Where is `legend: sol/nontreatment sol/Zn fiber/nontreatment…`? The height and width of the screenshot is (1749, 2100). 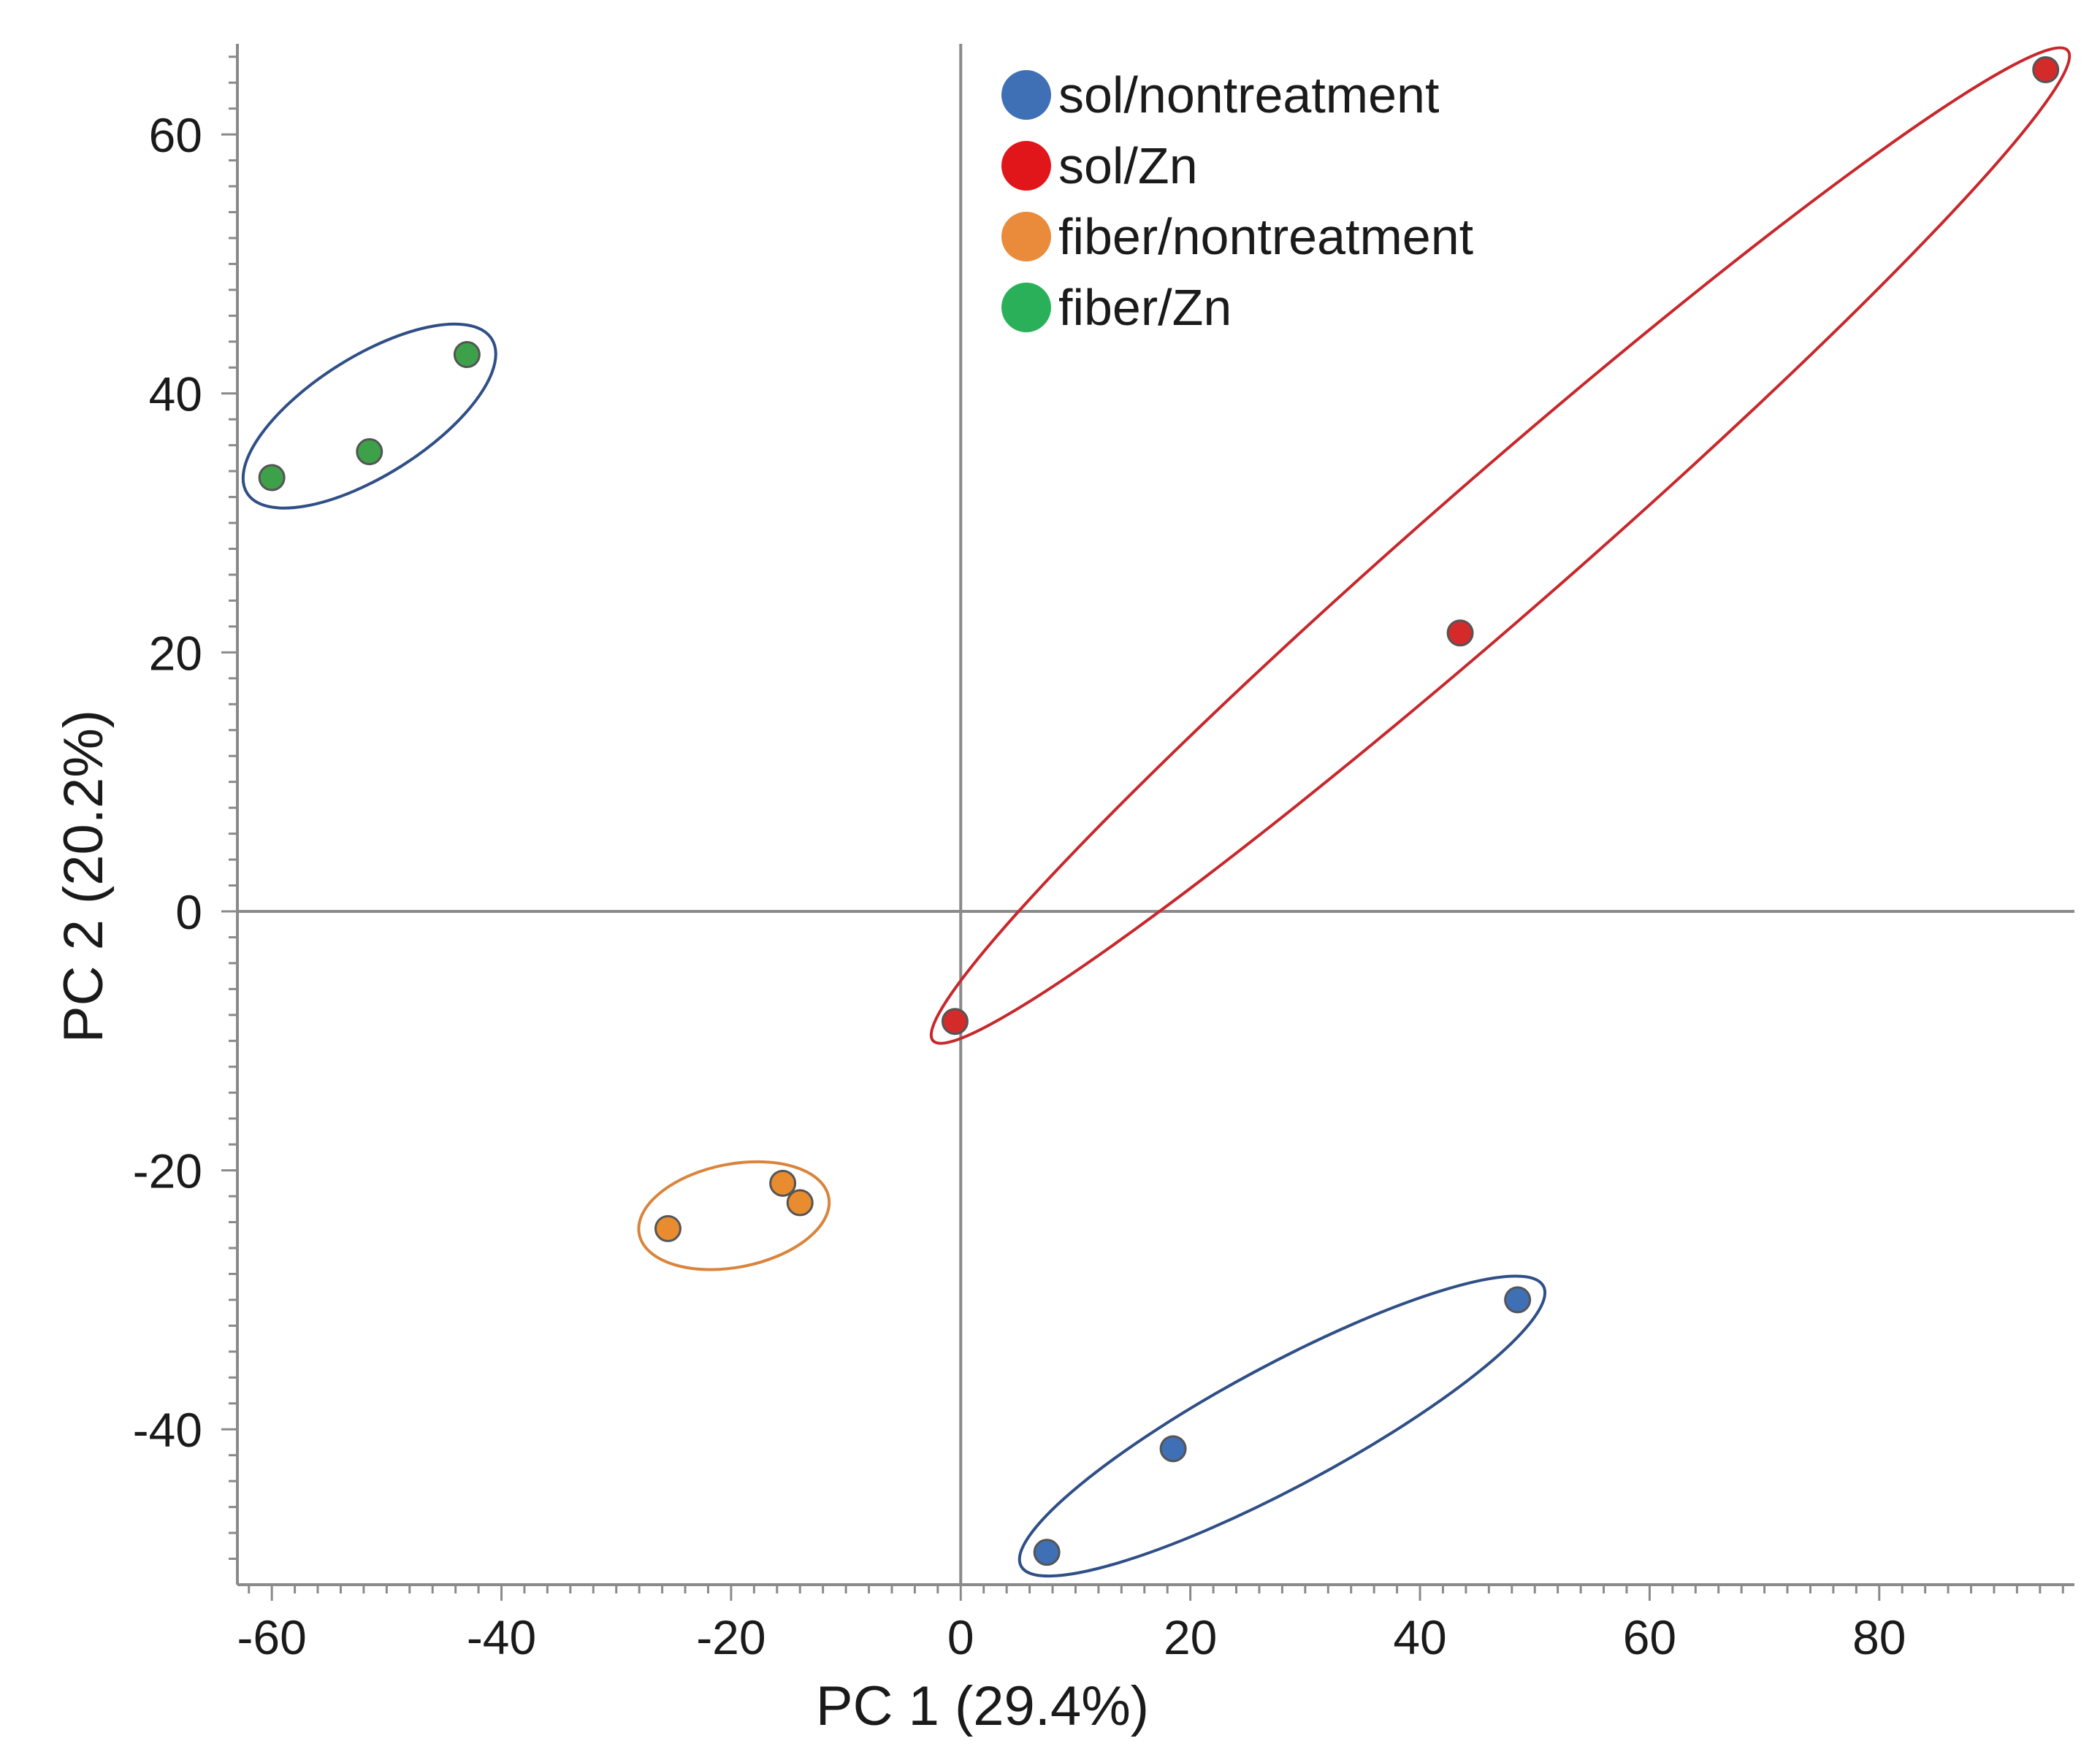 legend: sol/nontreatment sol/Zn fiber/nontreatment… is located at coordinates (1237, 201).